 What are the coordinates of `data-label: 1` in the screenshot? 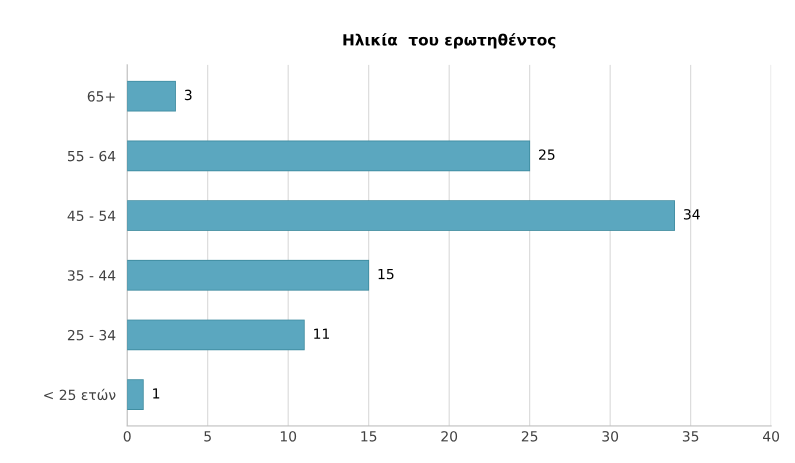 It's located at (156, 393).